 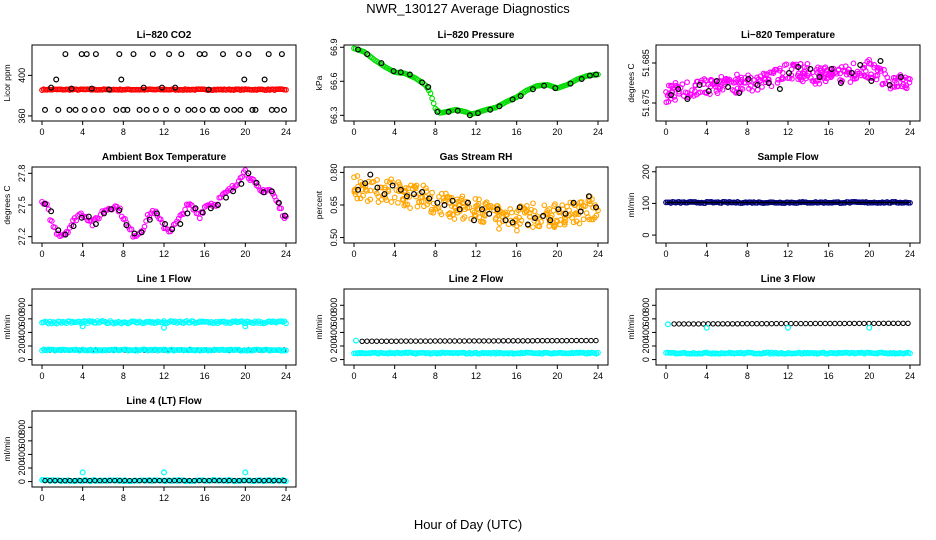 I want to click on y-axis-label: ml/min, so click(x=7, y=448).